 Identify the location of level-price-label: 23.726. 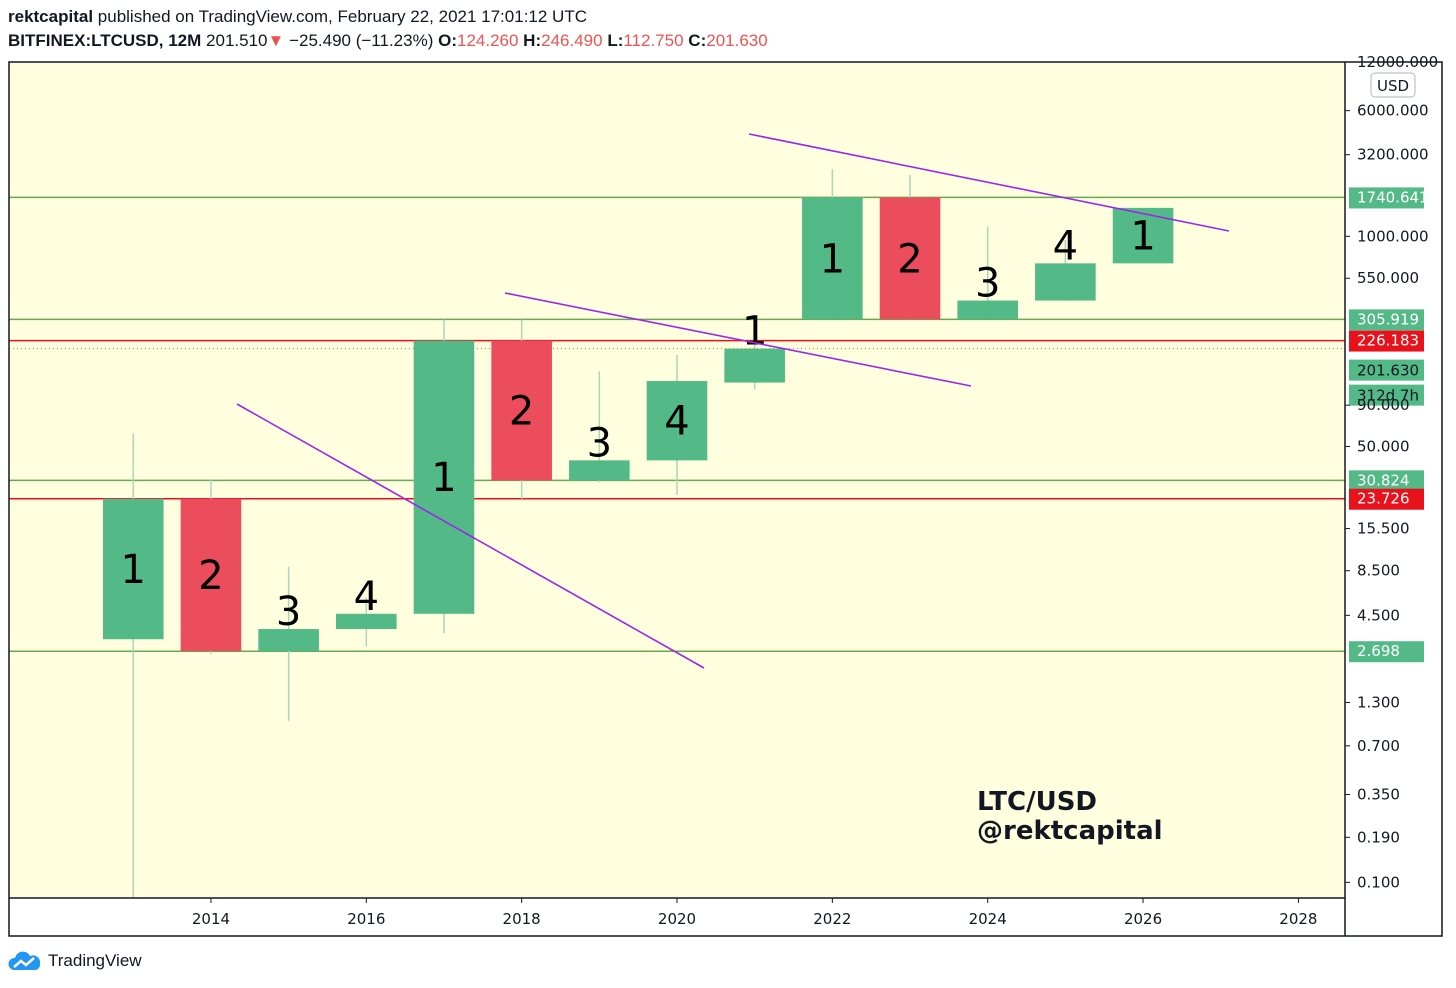
(1383, 499).